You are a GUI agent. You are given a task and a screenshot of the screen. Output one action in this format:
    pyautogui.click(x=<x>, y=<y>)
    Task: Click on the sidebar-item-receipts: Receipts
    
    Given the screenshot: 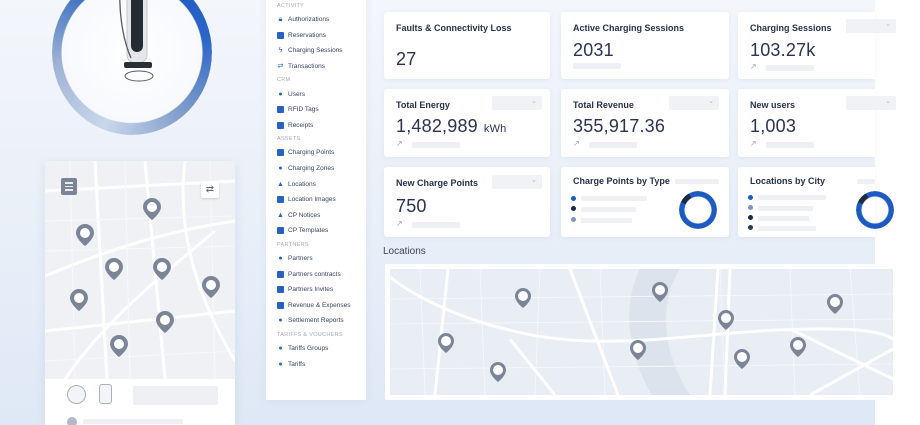 What is the action you would take?
    pyautogui.click(x=316, y=126)
    